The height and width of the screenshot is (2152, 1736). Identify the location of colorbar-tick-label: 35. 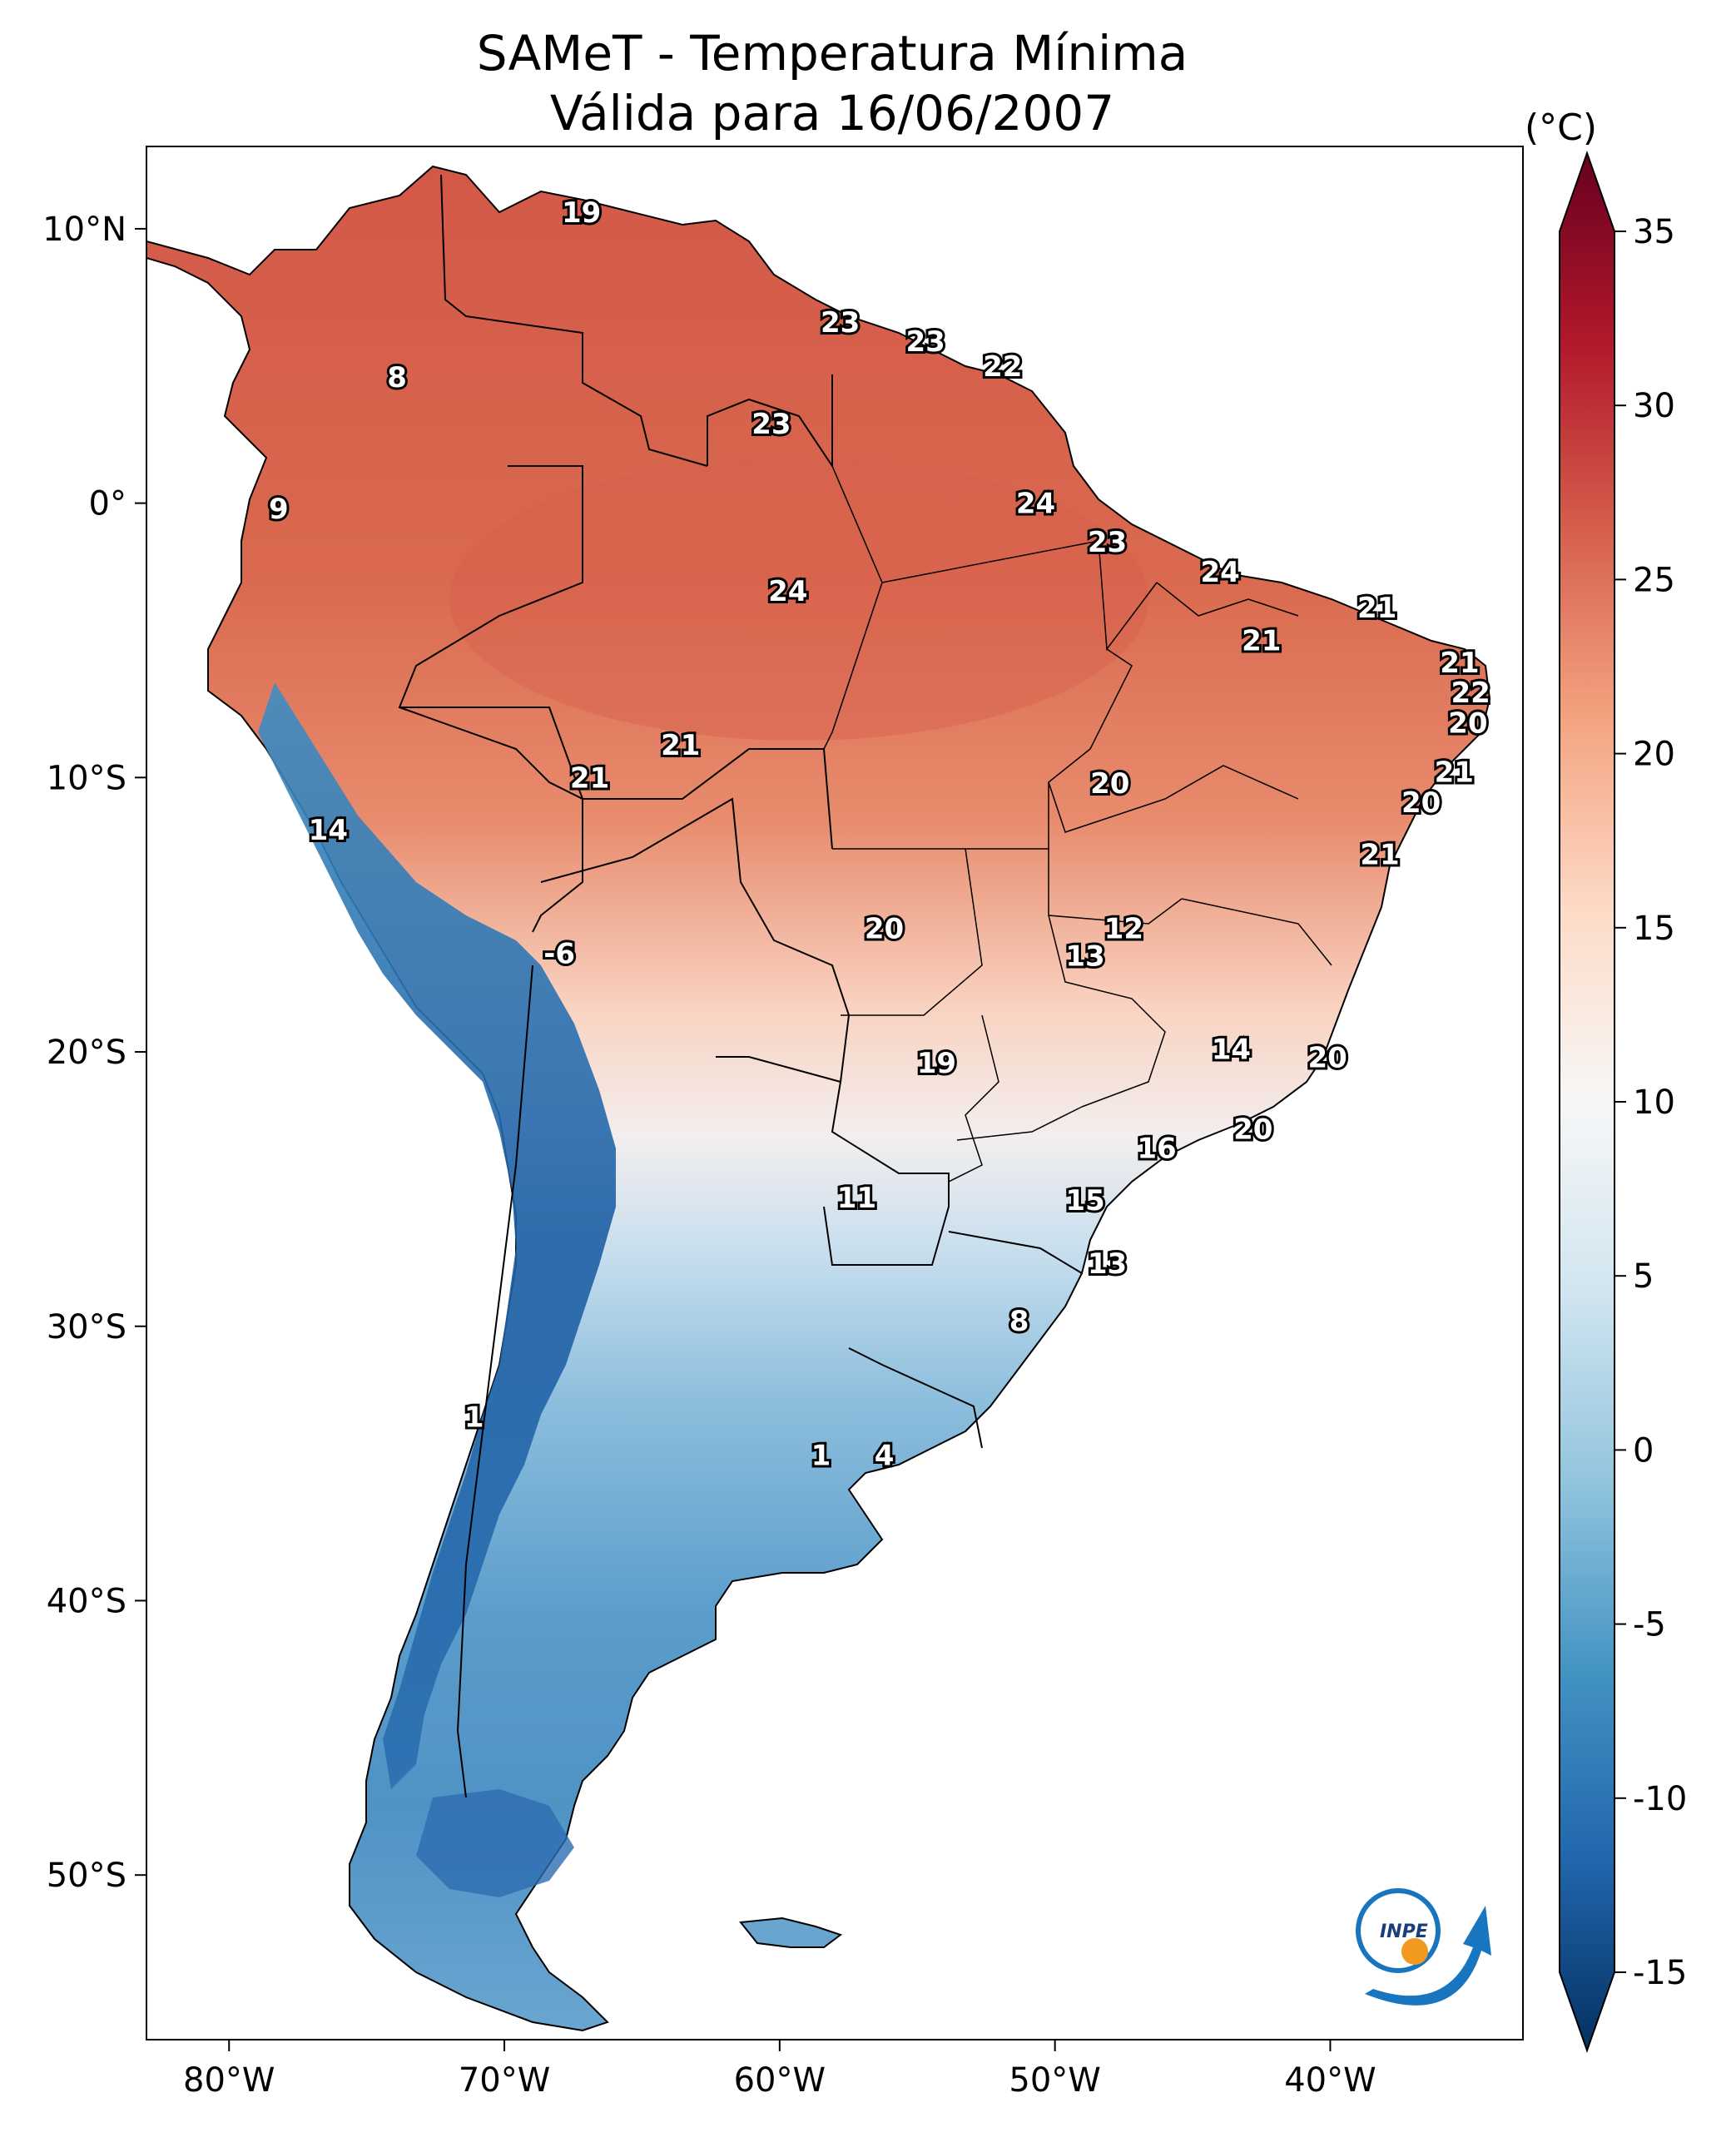
(1654, 232).